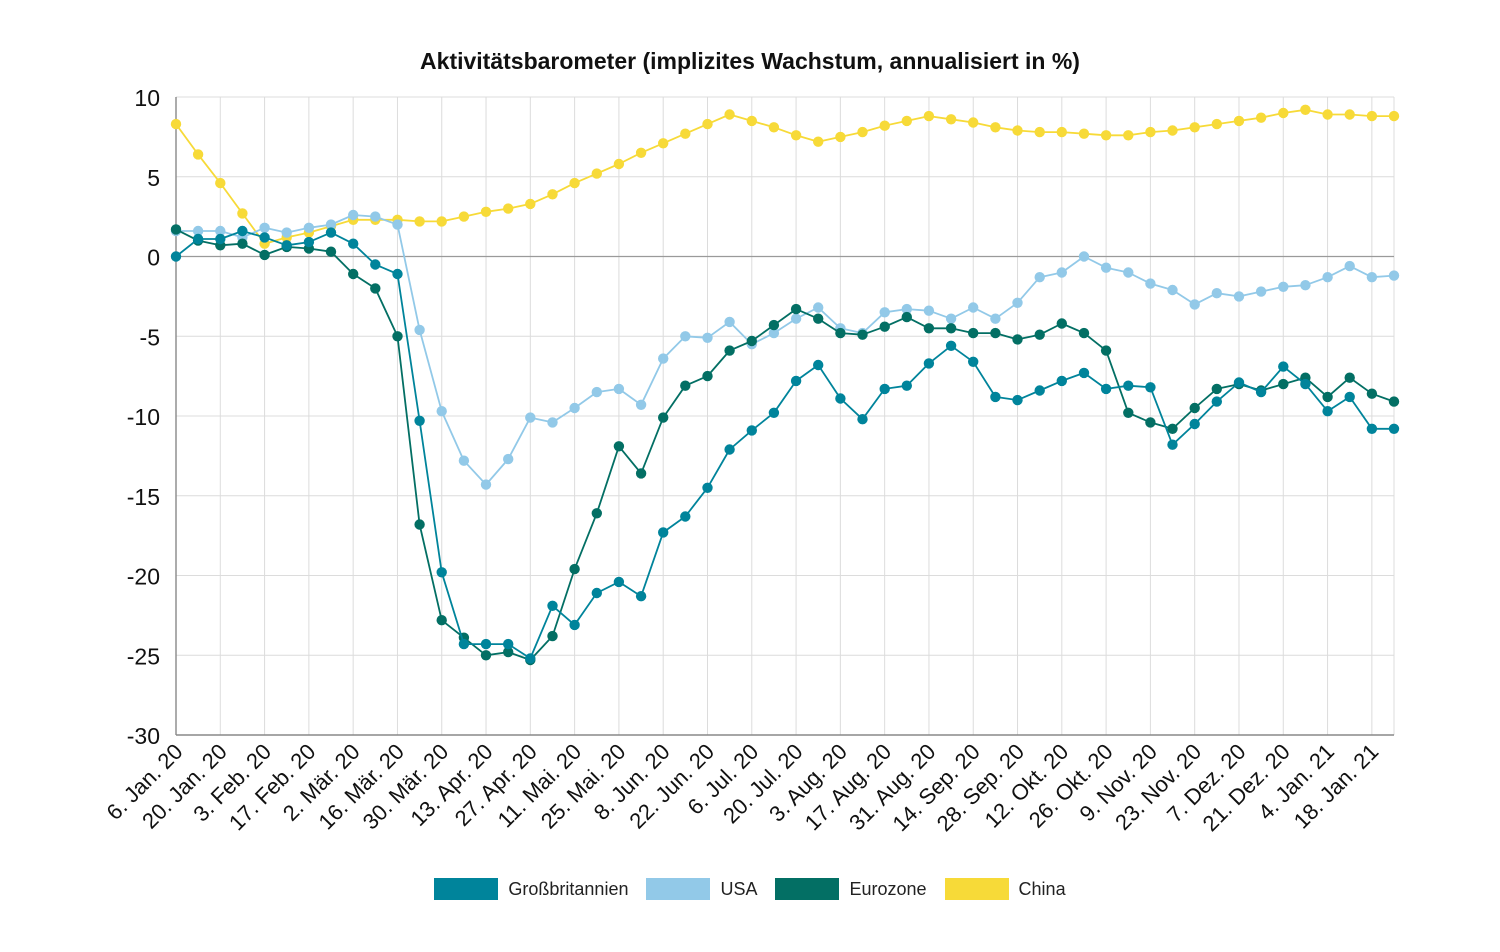 Image resolution: width=1500 pixels, height=952 pixels. Describe the element at coordinates (888, 888) in the screenshot. I see `legend-label: Eurozone` at that location.